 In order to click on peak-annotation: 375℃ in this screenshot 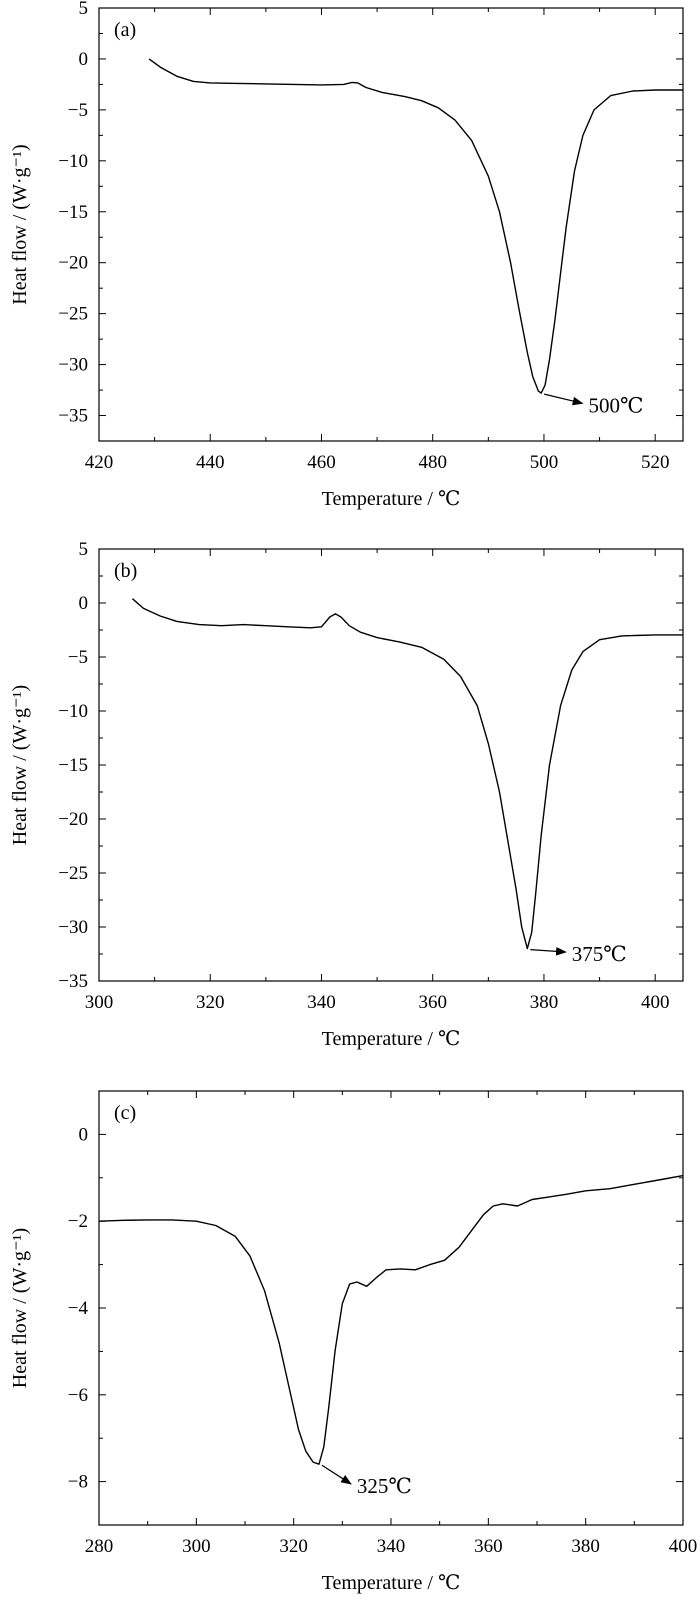, I will do `click(599, 954)`.